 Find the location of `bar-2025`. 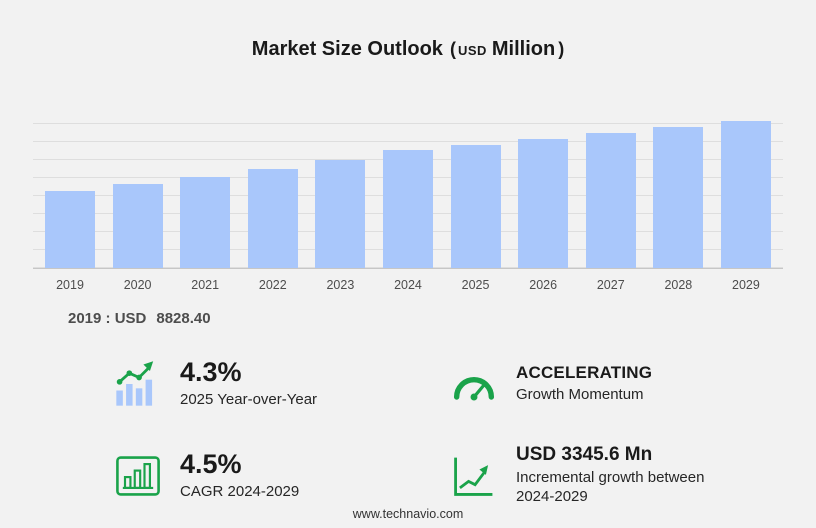

bar-2025 is located at coordinates (475, 206).